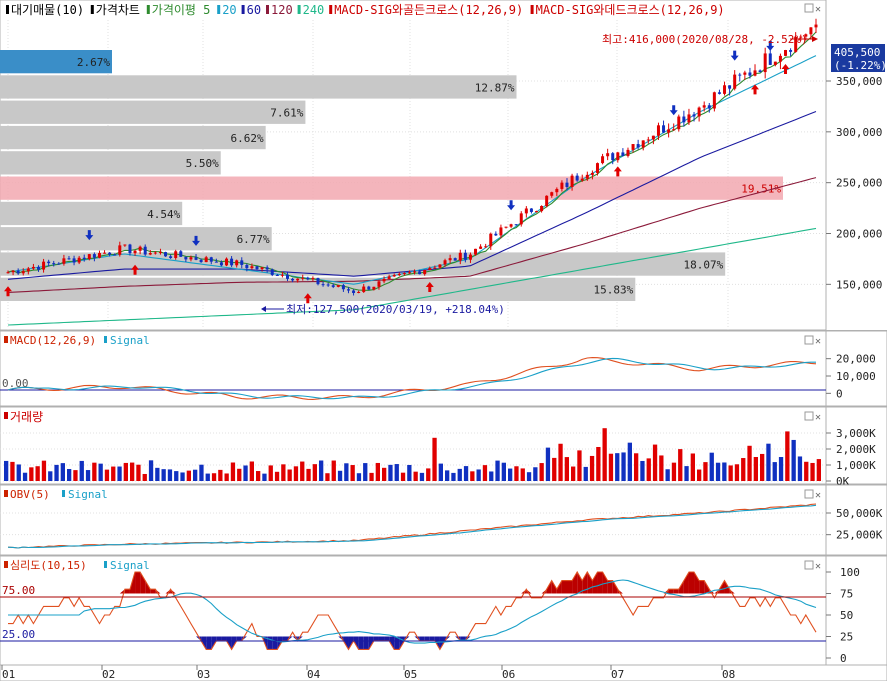 This screenshot has height=685, width=887. I want to click on volume-tick-label: 2,000K, so click(856, 449).